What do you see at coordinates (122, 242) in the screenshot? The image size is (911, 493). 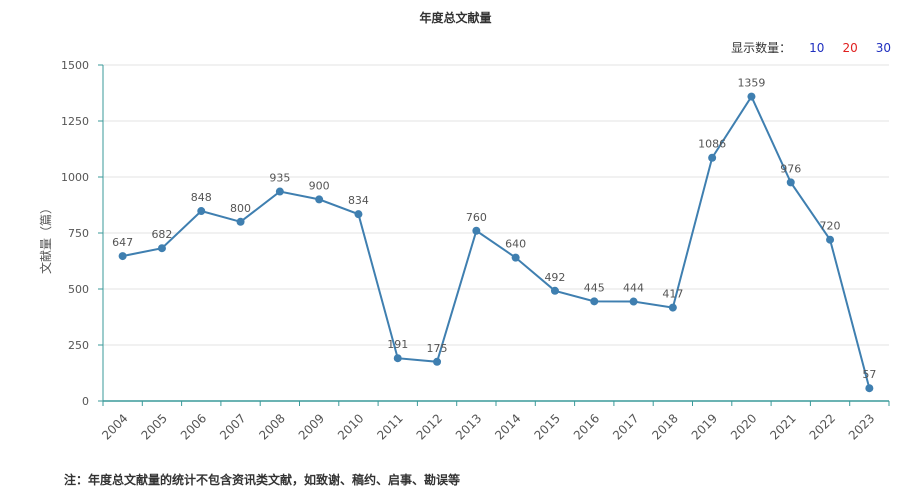 I see `data-label: 647` at bounding box center [122, 242].